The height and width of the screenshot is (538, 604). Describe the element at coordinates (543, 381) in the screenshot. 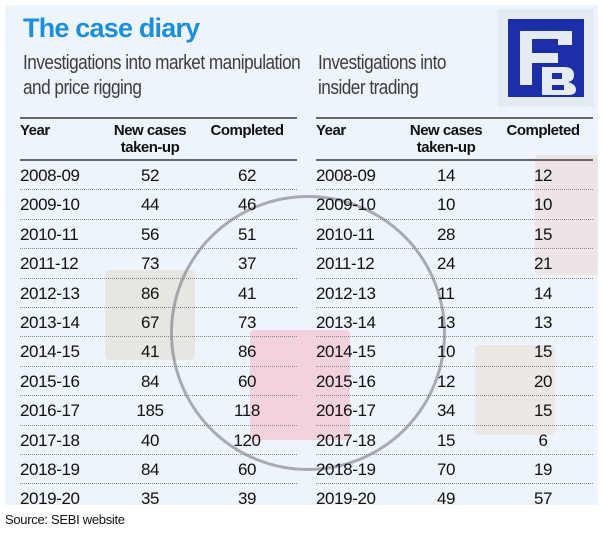

I see `completed-cell: 20` at that location.